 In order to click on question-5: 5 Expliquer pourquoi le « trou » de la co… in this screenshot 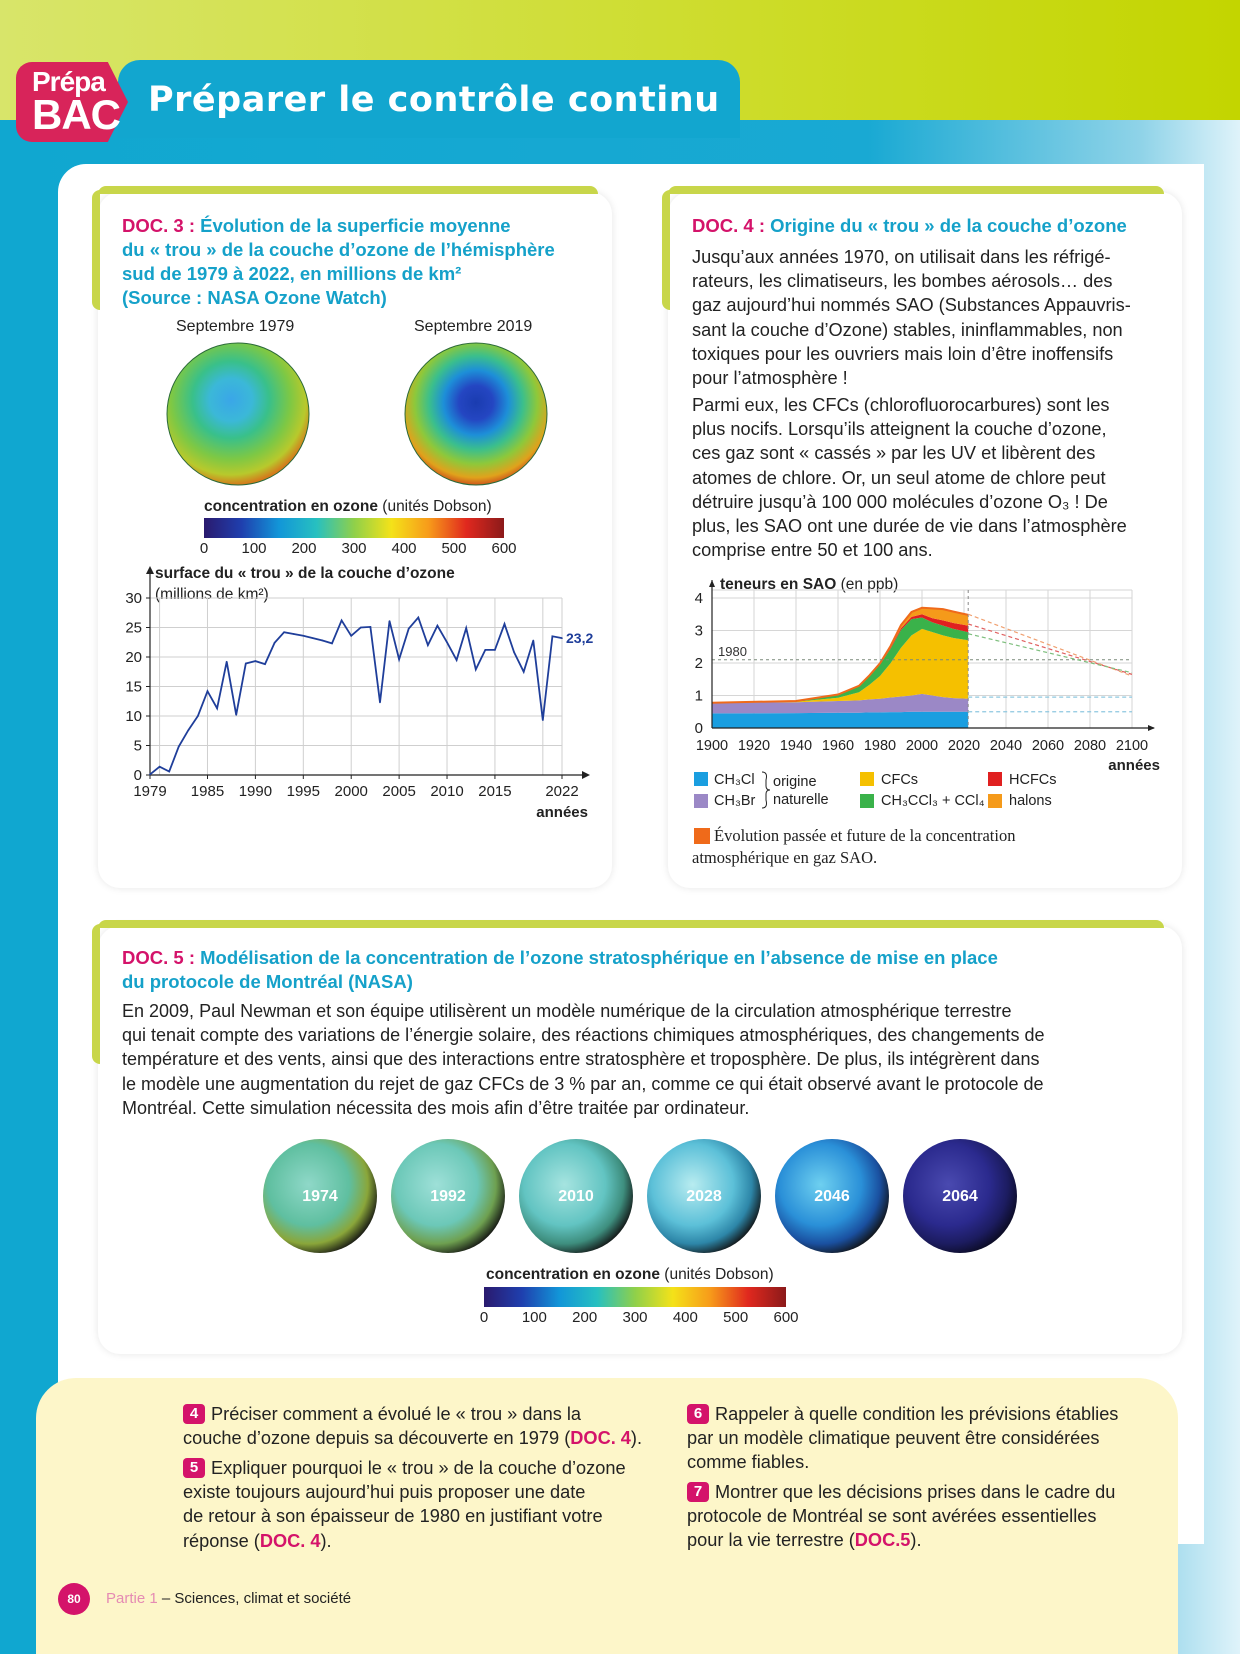, I will do `click(417, 1504)`.